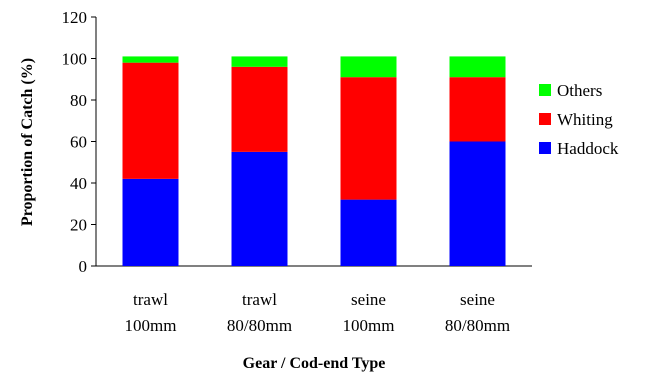 The height and width of the screenshot is (378, 647). Describe the element at coordinates (78, 183) in the screenshot. I see `y-tick-label: 40` at that location.